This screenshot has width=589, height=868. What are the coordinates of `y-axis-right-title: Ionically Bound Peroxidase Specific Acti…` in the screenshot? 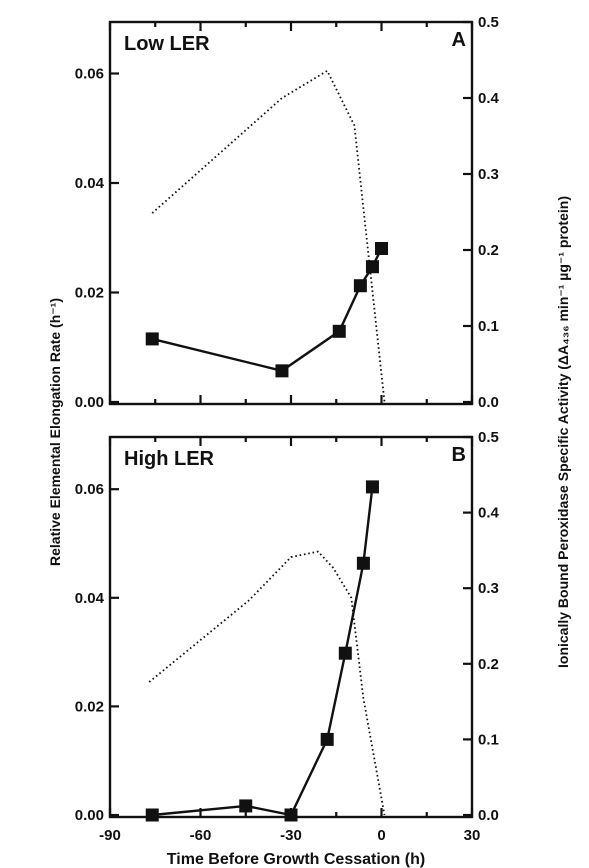 It's located at (563, 432).